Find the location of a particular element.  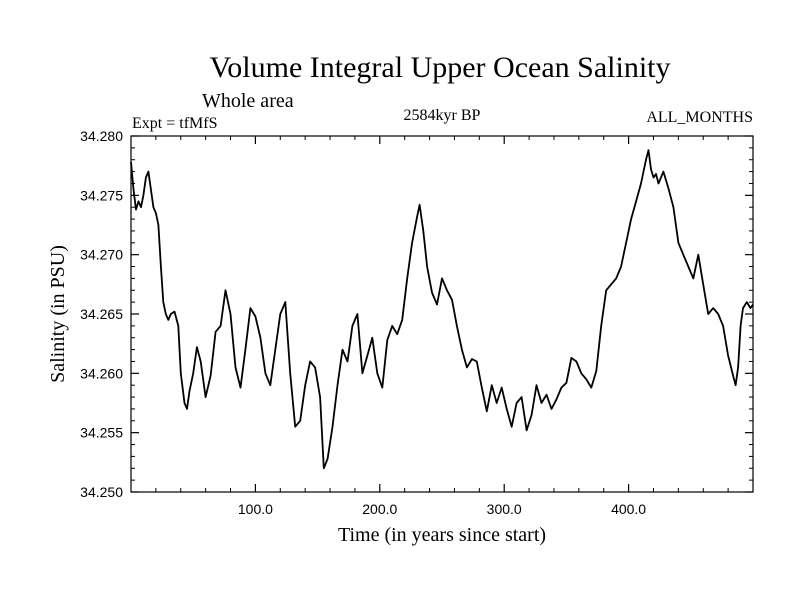

y-axis-label: Salinity (in PSU) is located at coordinates (58, 314).